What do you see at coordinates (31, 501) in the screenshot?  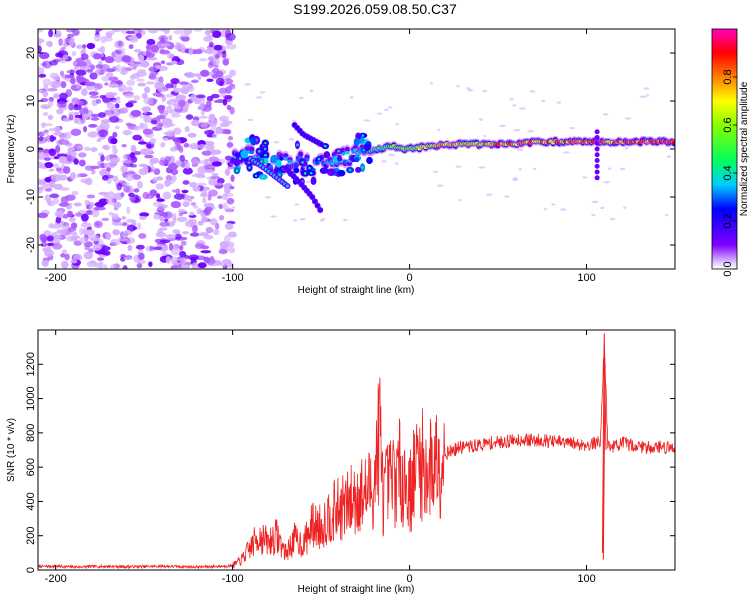 I see `y-tick-label: 400` at bounding box center [31, 501].